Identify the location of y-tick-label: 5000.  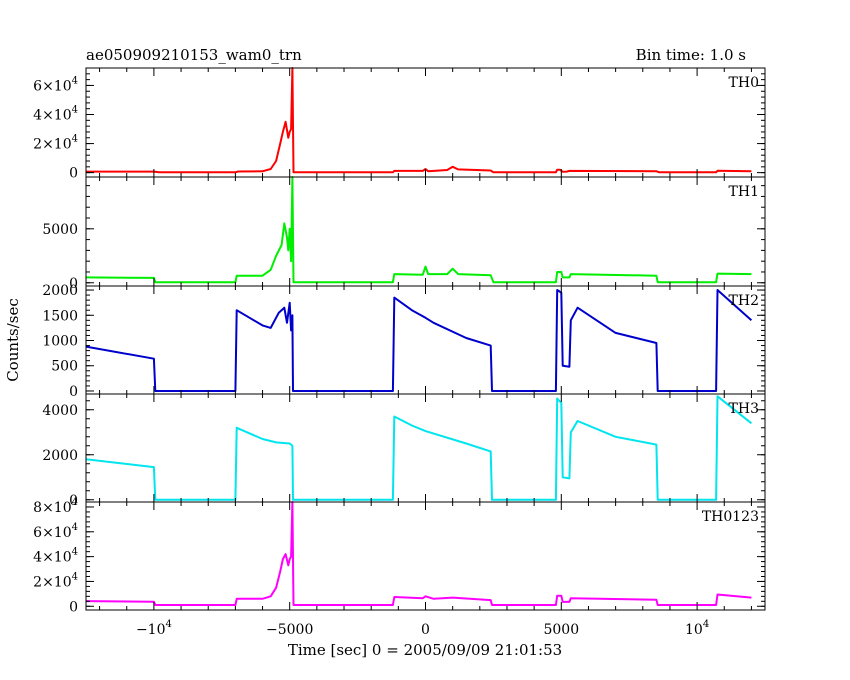
(60, 230).